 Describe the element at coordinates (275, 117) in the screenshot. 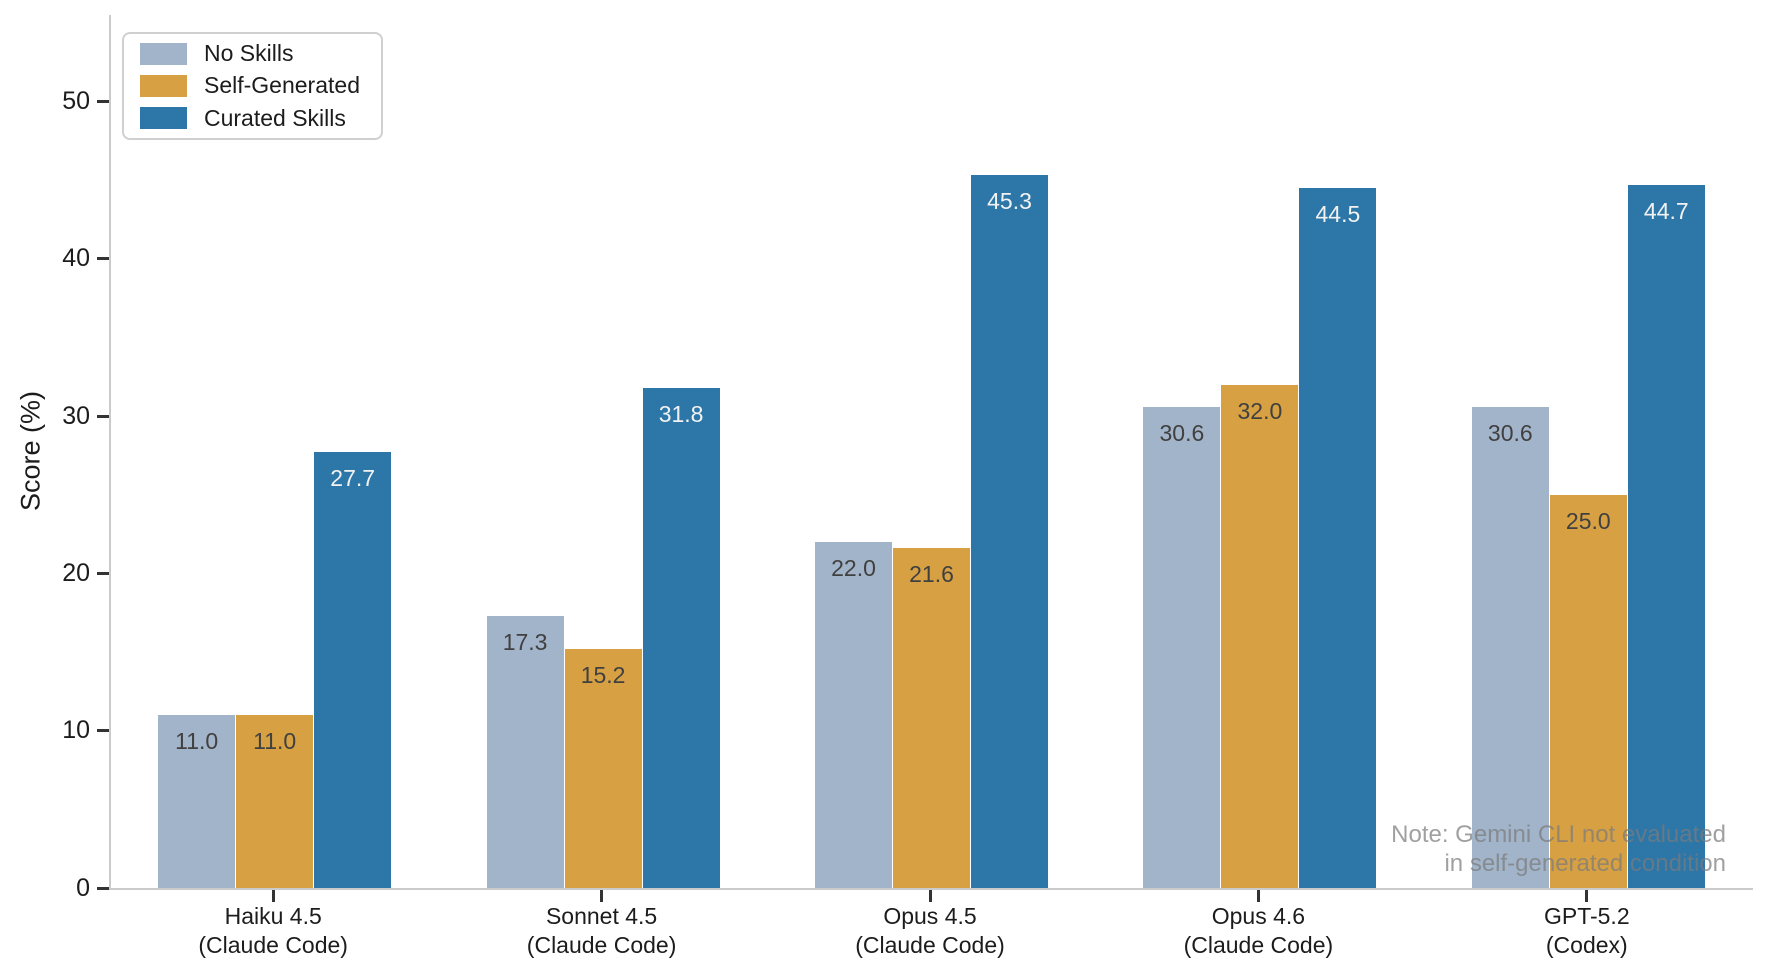

I see `legend-label-curated-skills: Curated Skills` at that location.